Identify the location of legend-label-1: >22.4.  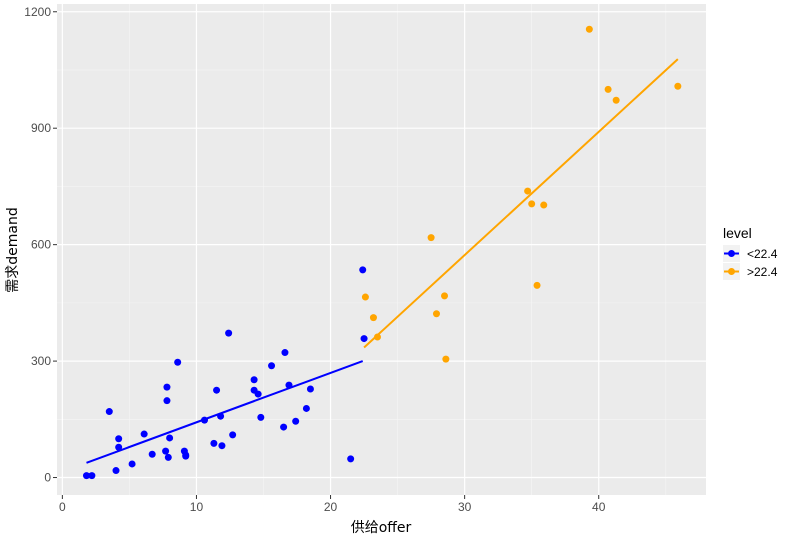
(762, 272).